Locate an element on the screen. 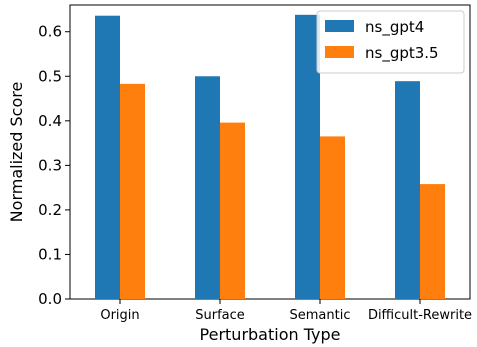 The width and height of the screenshot is (477, 347). bar-ns-gpt3-5-origin is located at coordinates (132, 191).